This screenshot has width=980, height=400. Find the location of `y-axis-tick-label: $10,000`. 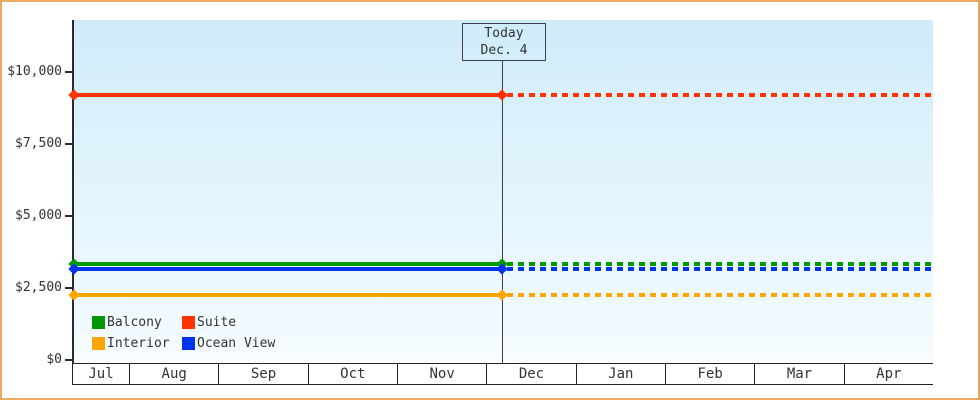

y-axis-tick-label: $10,000 is located at coordinates (34, 71).